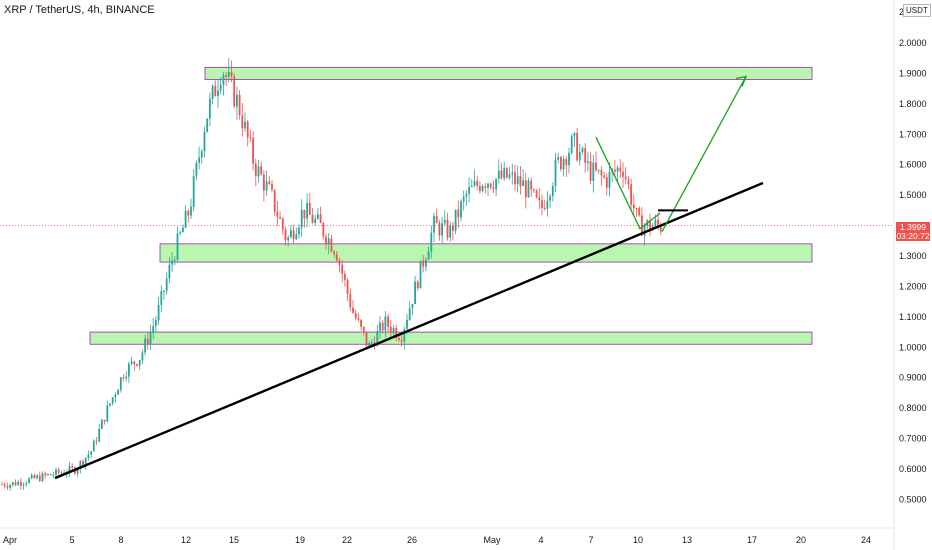 This screenshot has width=932, height=550. Describe the element at coordinates (741, 81) in the screenshot. I see `arrow-head-icon` at that location.